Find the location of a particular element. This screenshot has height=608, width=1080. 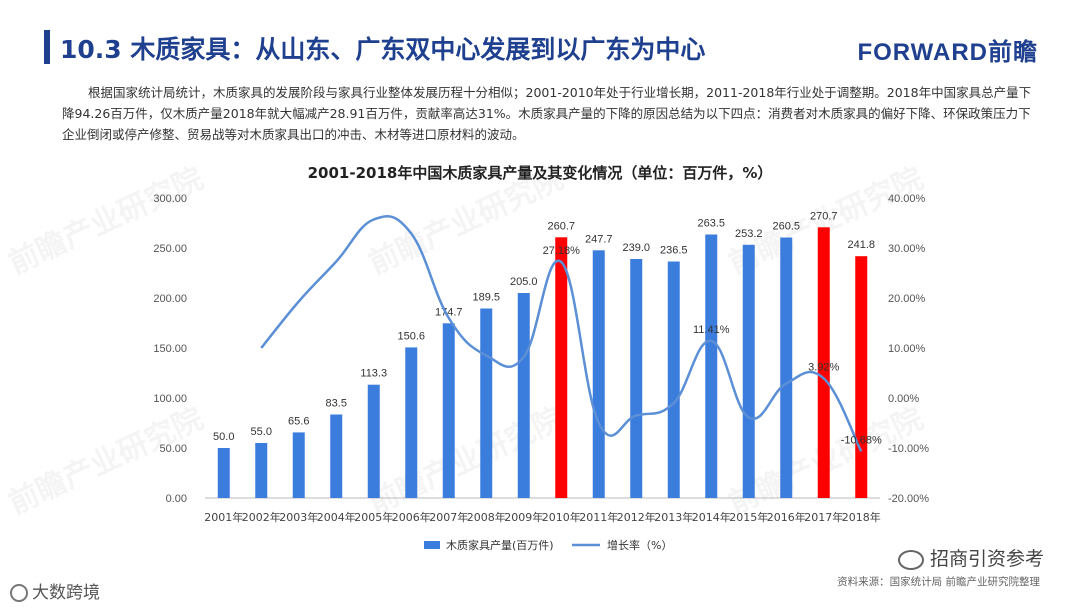

category-label: 2011年 is located at coordinates (598, 517).